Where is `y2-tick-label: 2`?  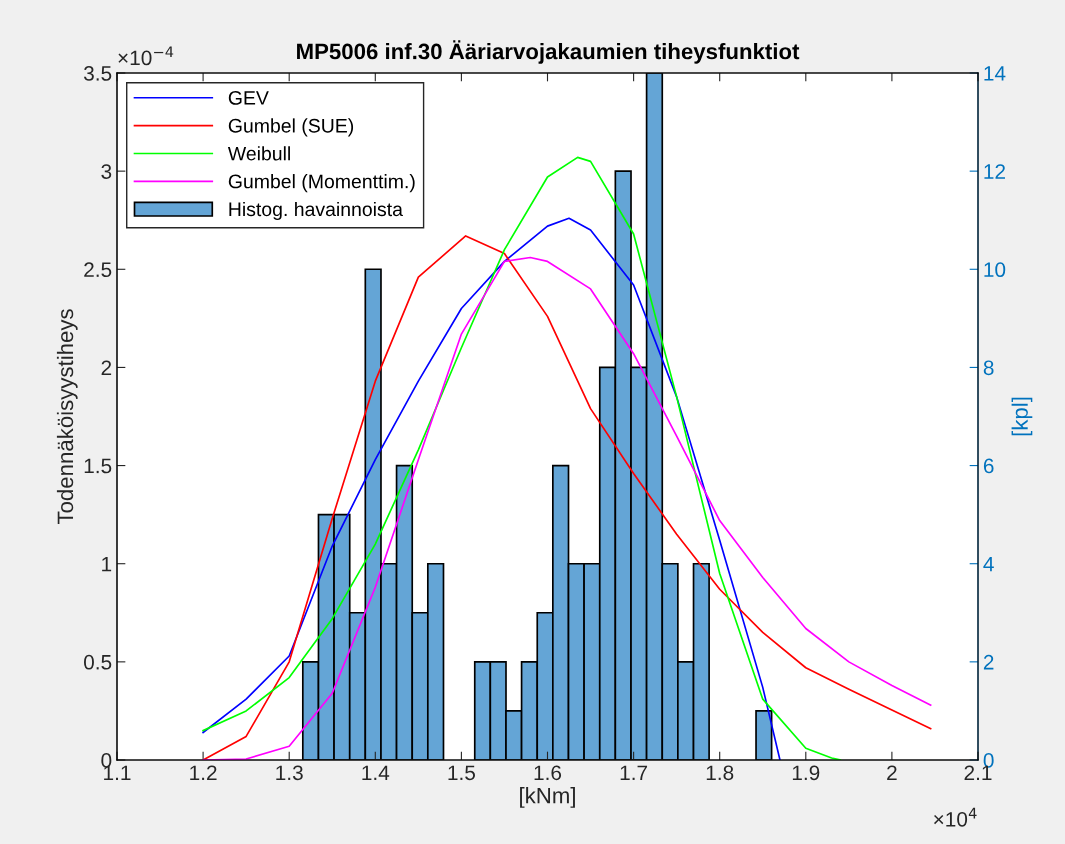 y2-tick-label: 2 is located at coordinates (988, 662).